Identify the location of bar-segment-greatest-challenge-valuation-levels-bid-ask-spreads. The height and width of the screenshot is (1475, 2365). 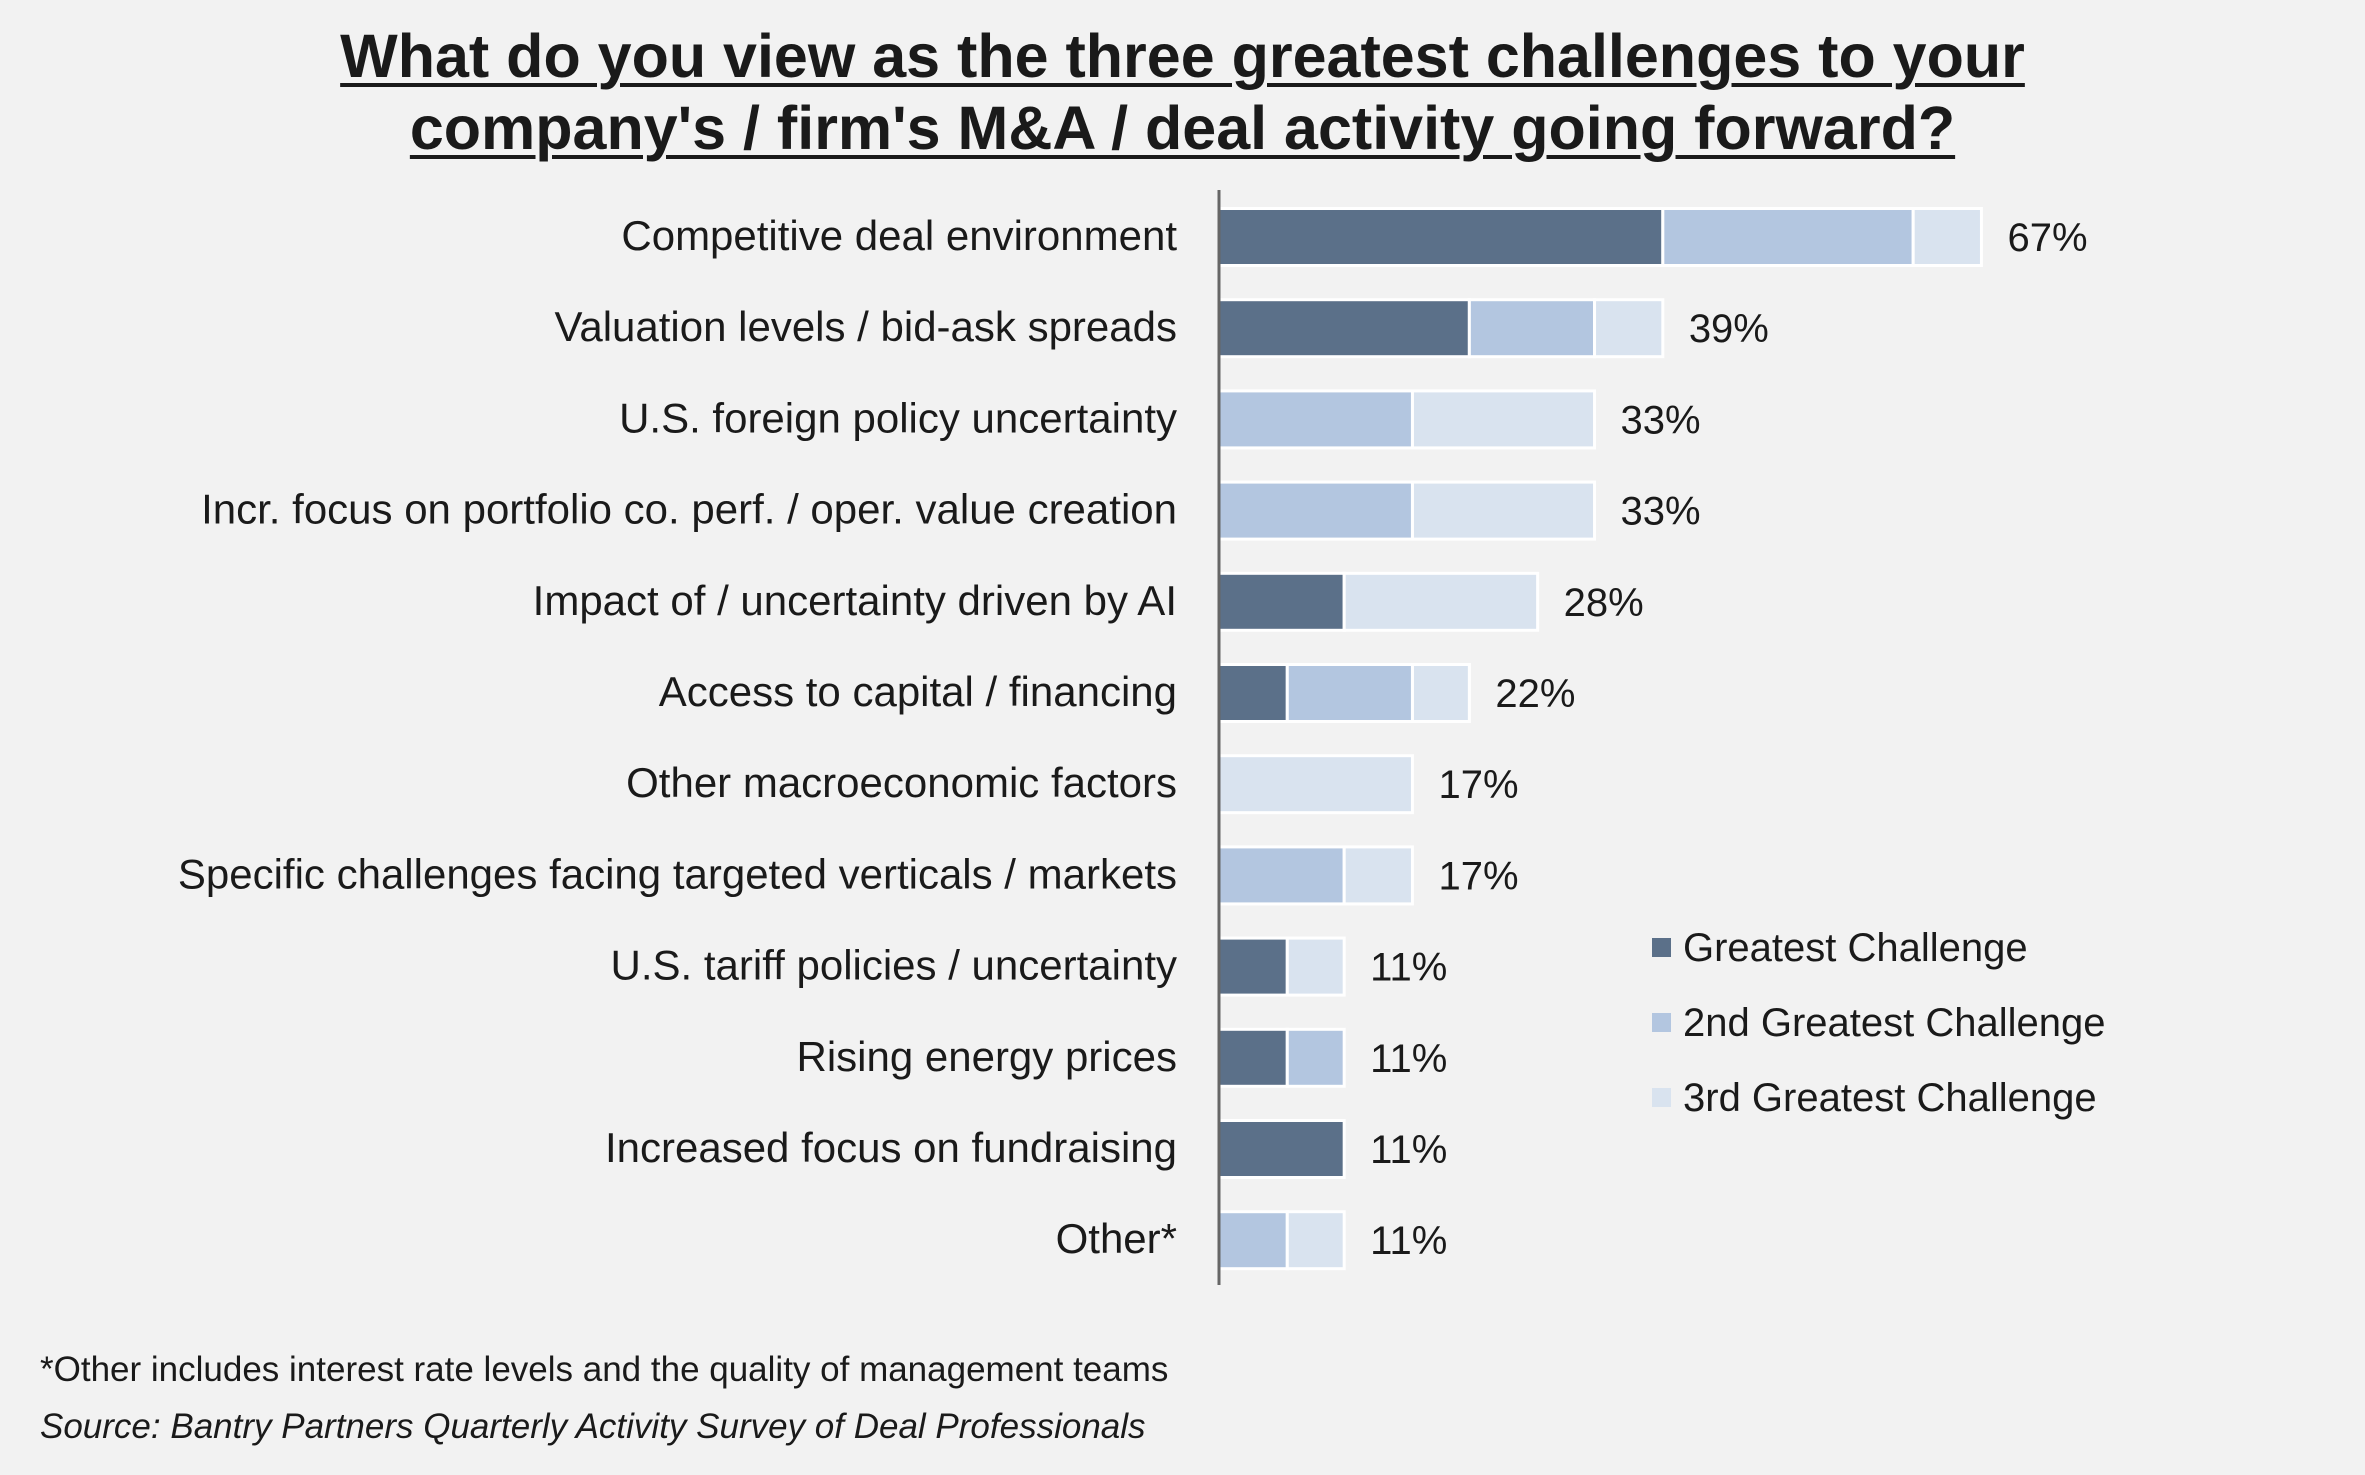
(1344, 328).